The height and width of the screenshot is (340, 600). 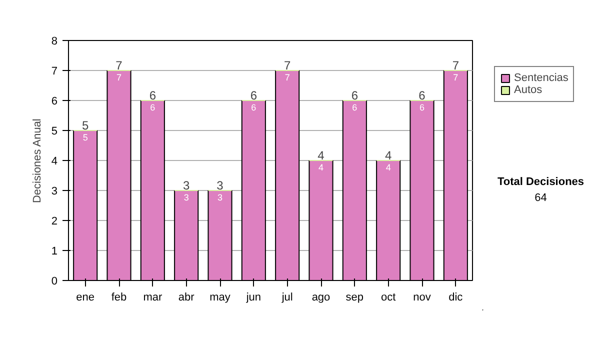 I want to click on legend-label: Autos, so click(x=528, y=90).